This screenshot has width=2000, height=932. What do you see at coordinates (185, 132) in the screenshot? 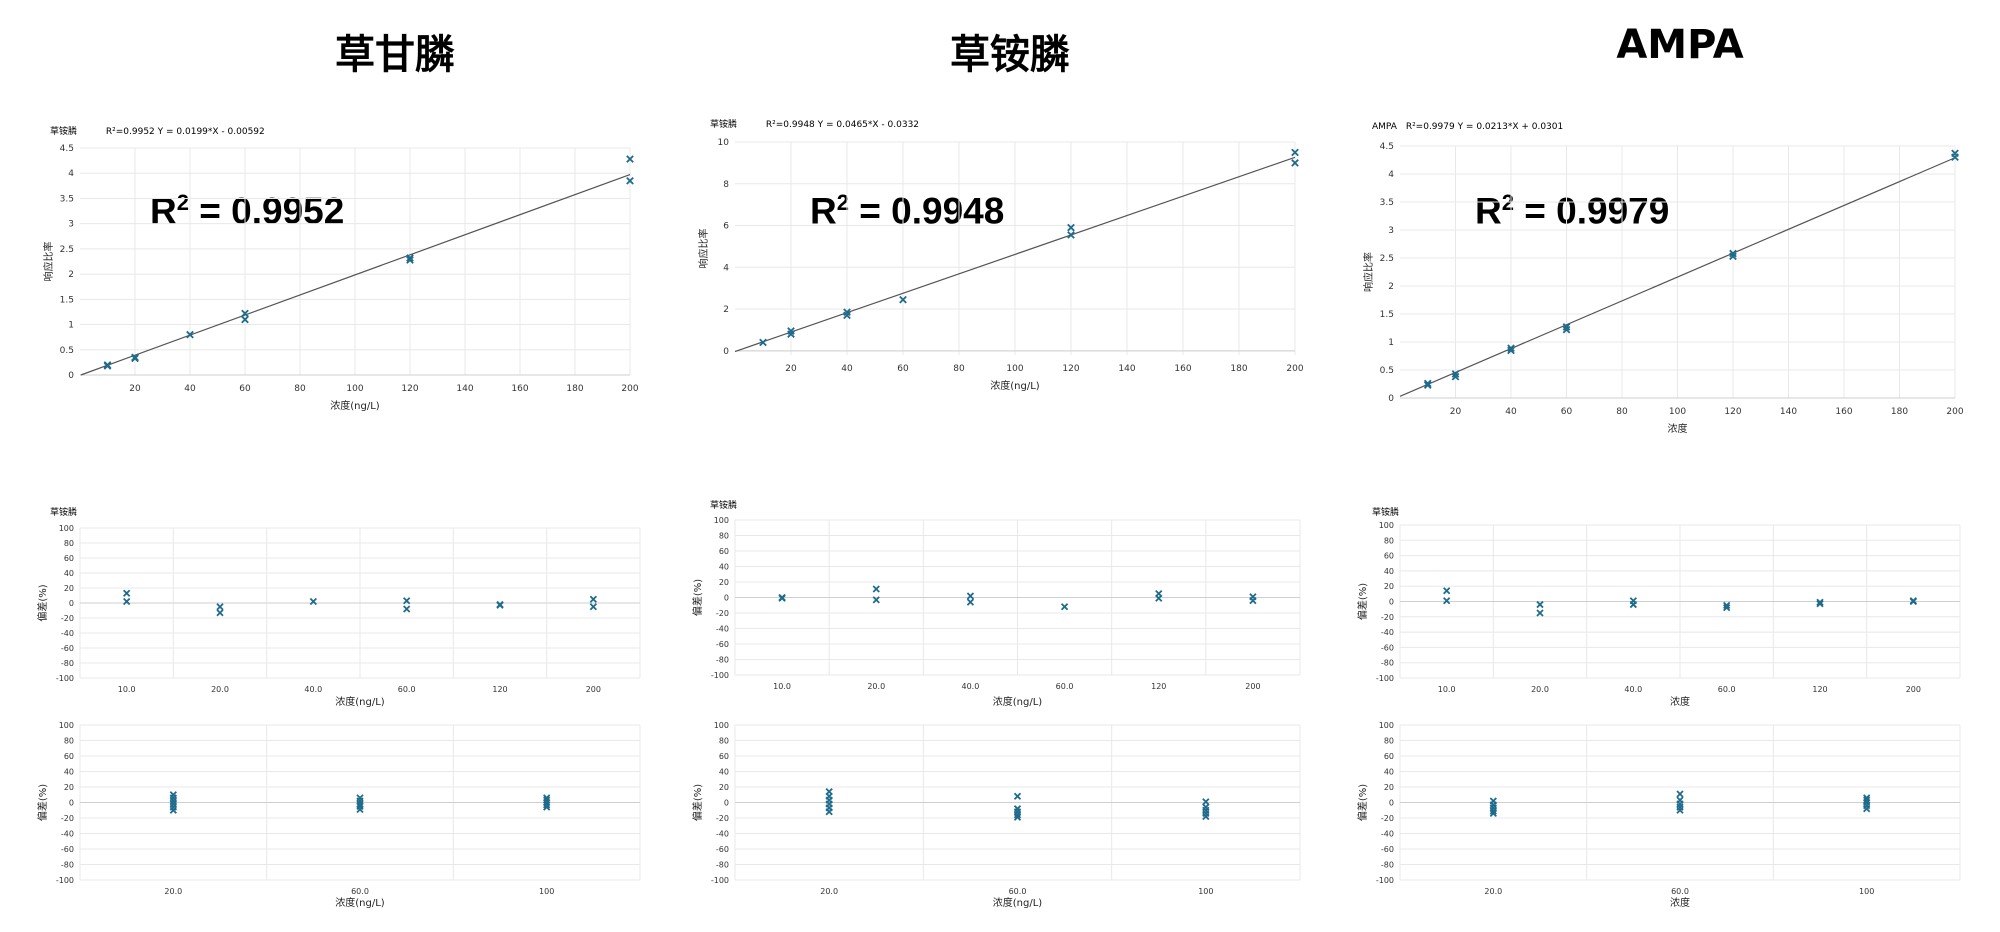
I see `cal-header-equation: R²=0.9952 Y = 0.0199*X - 0.00592` at bounding box center [185, 132].